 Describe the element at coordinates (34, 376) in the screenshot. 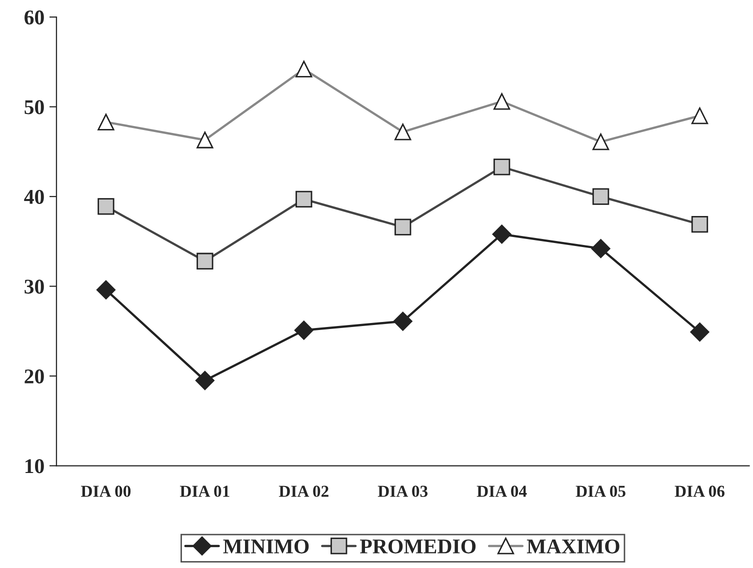

I see `y-tick-label: 20` at that location.